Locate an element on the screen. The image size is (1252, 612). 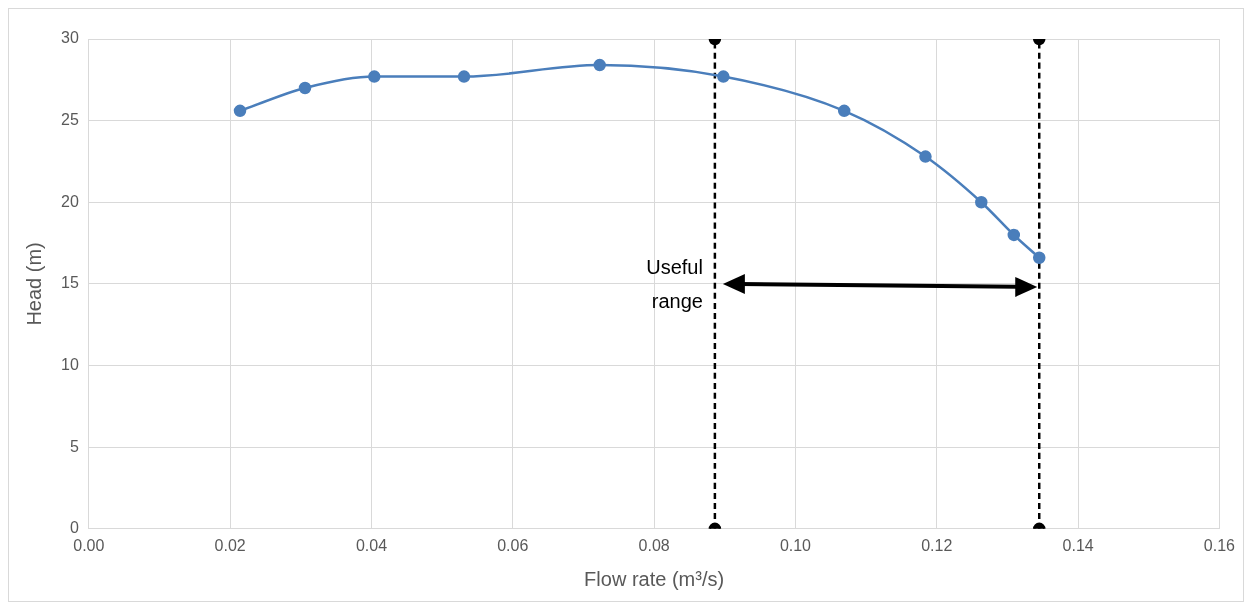
x-tick-label: 0.14 is located at coordinates (1078, 545).